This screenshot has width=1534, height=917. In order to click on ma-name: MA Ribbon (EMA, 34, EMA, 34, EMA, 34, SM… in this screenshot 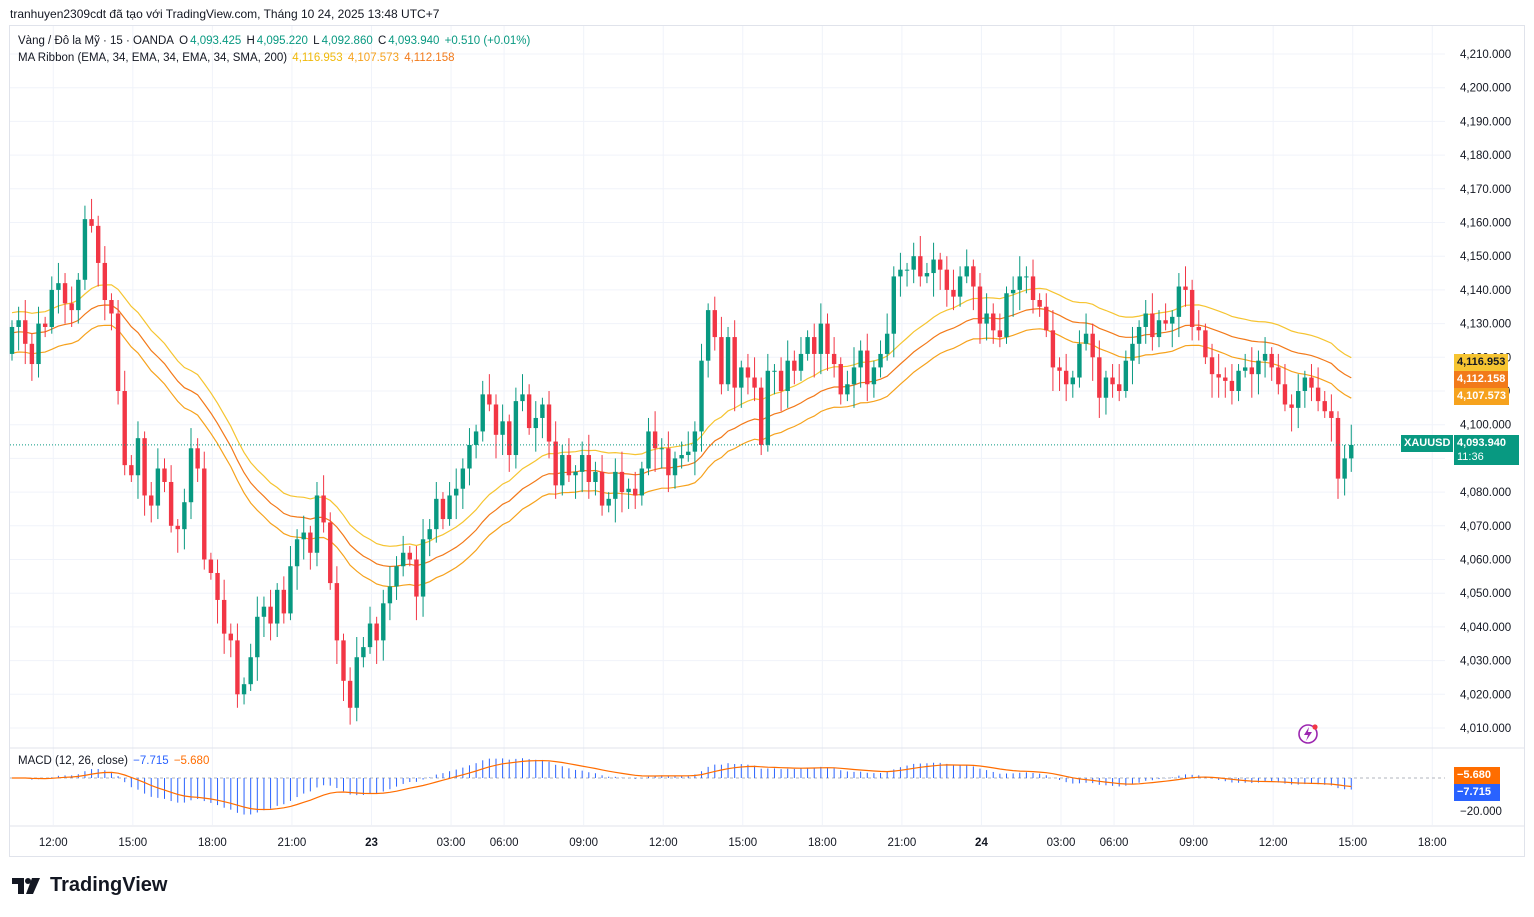, I will do `click(153, 58)`.